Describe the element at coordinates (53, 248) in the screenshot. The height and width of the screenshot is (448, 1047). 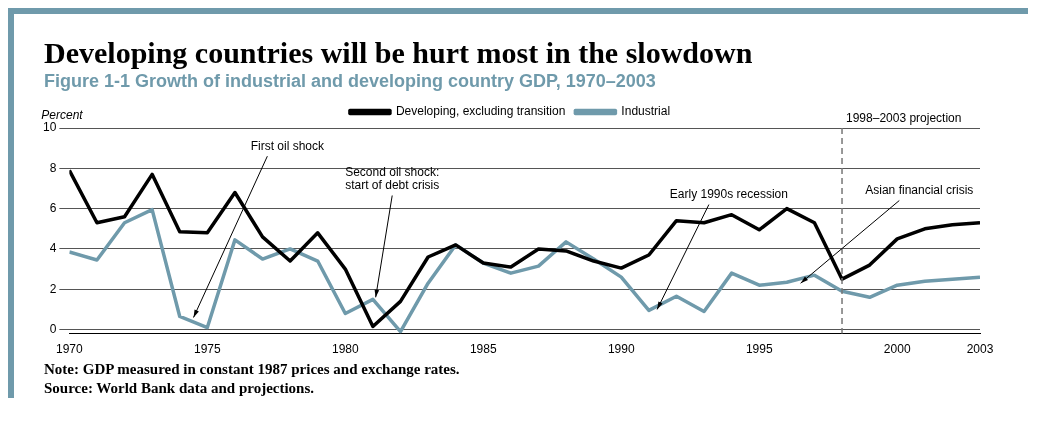
I see `y-tick-label: 4` at that location.